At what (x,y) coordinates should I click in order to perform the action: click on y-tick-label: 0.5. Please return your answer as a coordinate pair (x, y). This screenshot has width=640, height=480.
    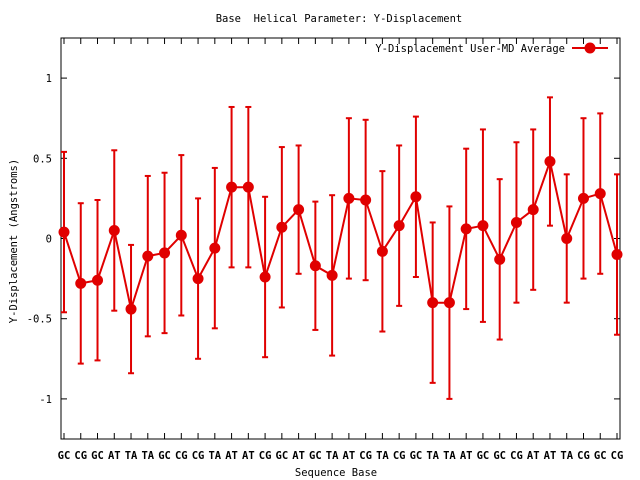
    Looking at the image, I should click on (42, 159).